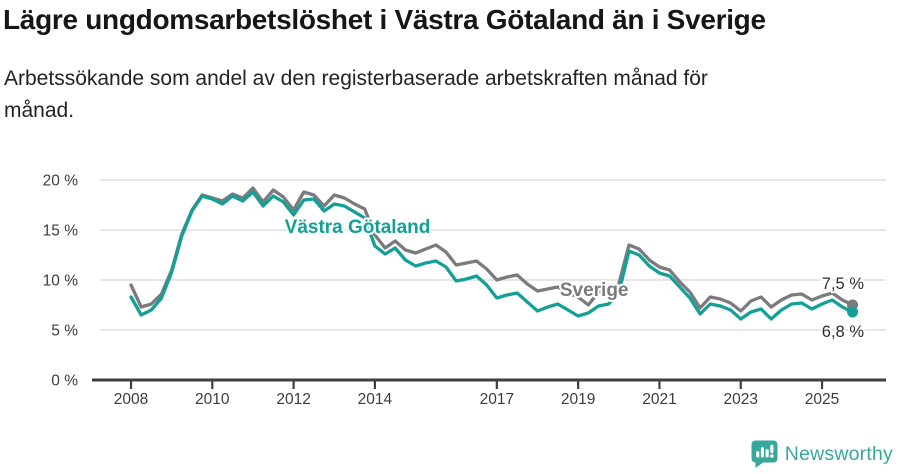 Image resolution: width=900 pixels, height=474 pixels. What do you see at coordinates (64, 331) in the screenshot?
I see `y-tick-label: 5 %` at bounding box center [64, 331].